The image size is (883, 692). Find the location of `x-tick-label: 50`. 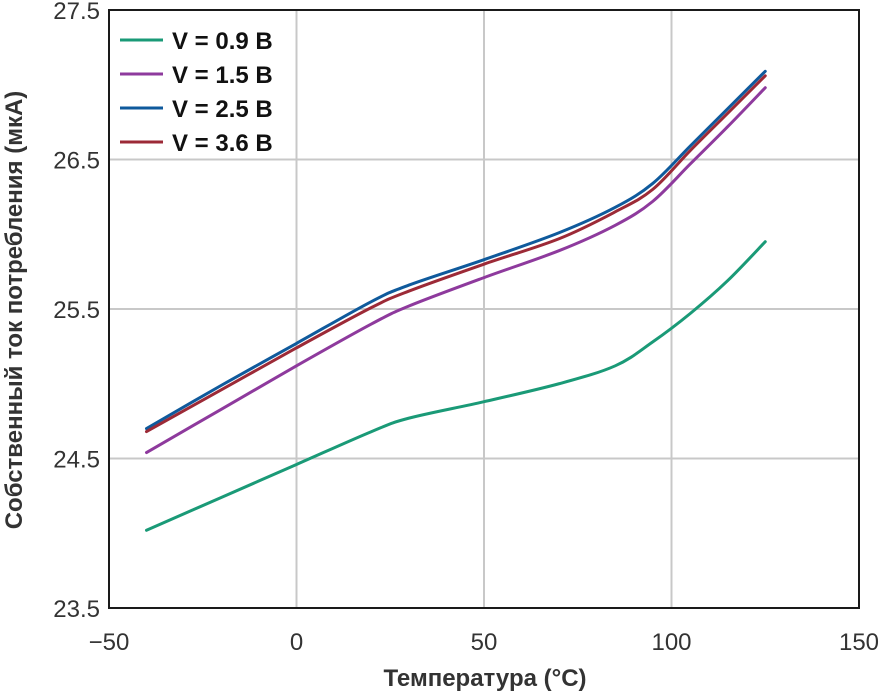

x-tick-label: 50 is located at coordinates (484, 642).